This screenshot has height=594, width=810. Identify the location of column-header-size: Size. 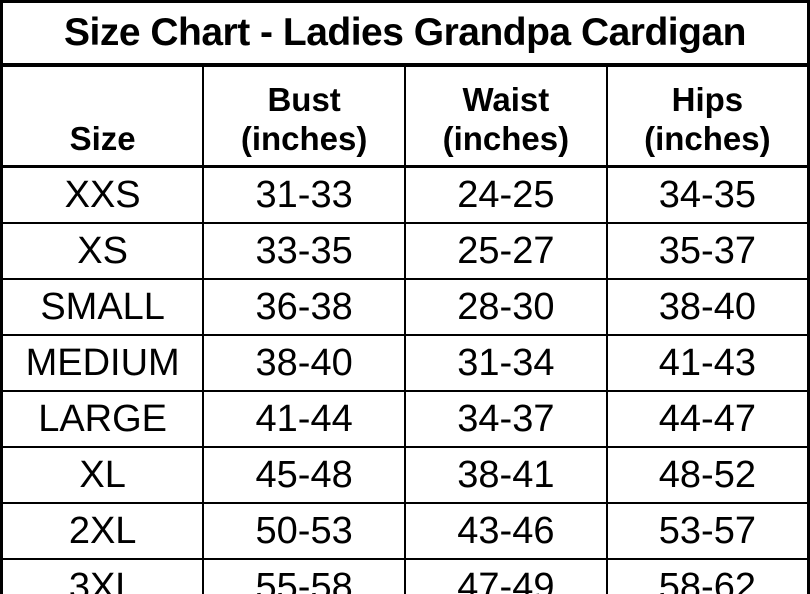
(102, 116).